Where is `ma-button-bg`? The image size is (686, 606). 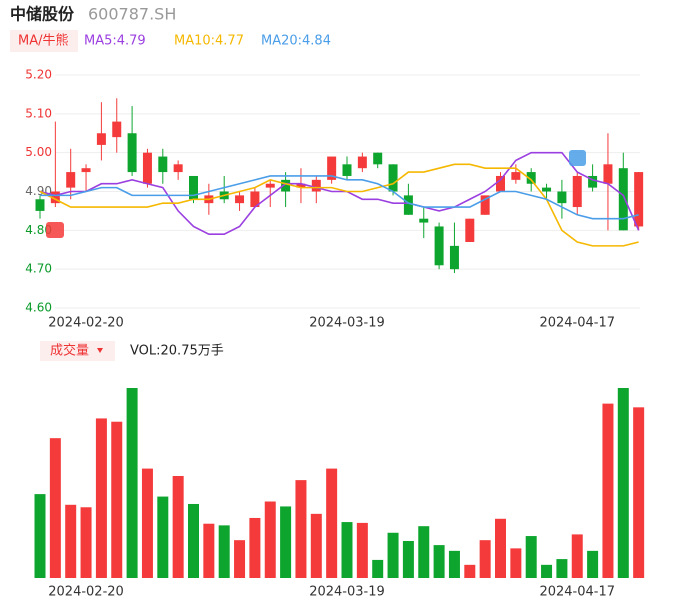
ma-button-bg is located at coordinates (44, 41).